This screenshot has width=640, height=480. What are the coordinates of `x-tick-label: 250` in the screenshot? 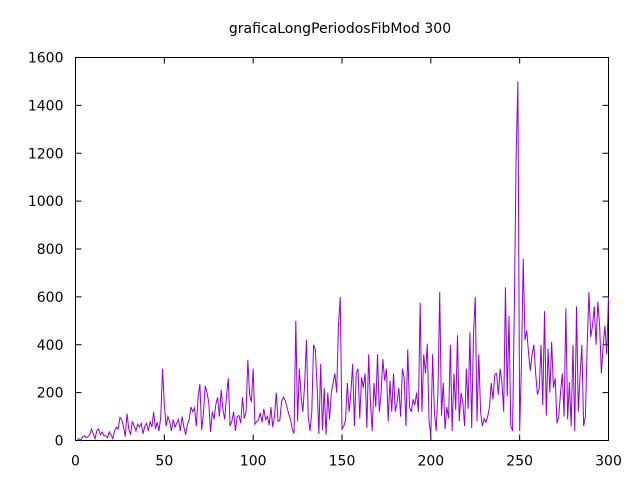 It's located at (519, 462).